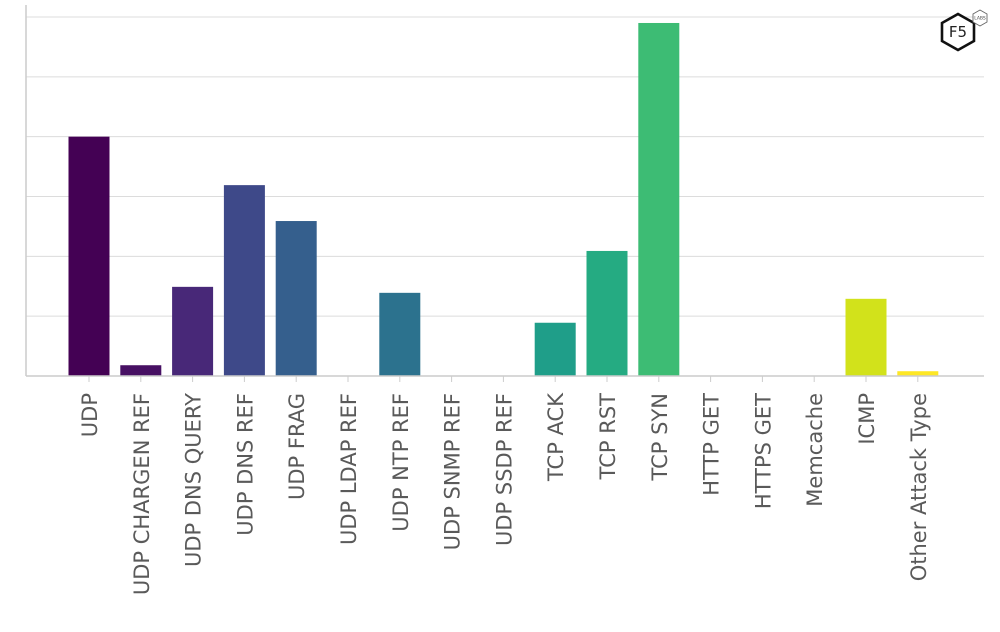 Image resolution: width=1000 pixels, height=632 pixels. Describe the element at coordinates (349, 469) in the screenshot. I see `x-tick-label: UDP LDAP REF` at that location.